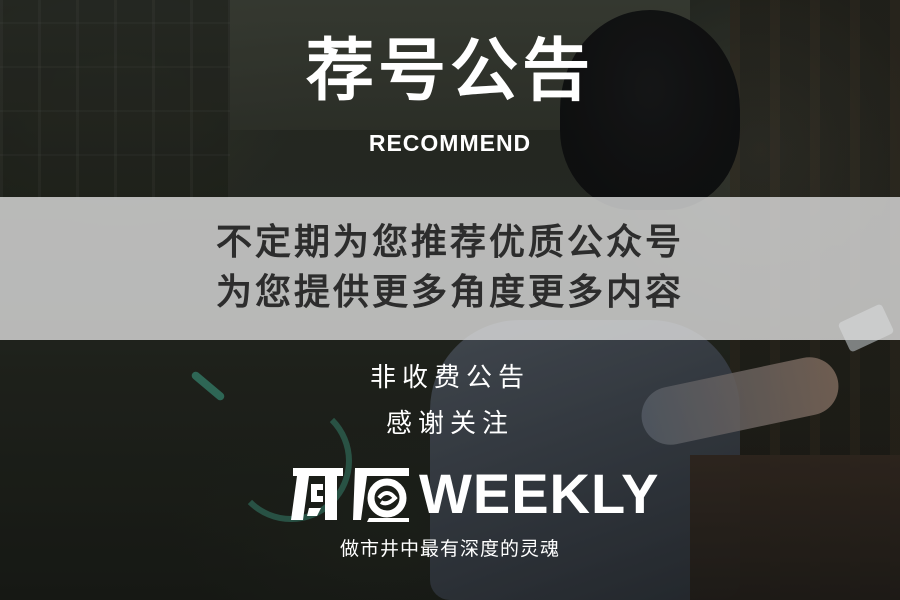  Describe the element at coordinates (381, 495) in the screenshot. I see `logo-huang-glyph-icon` at that location.